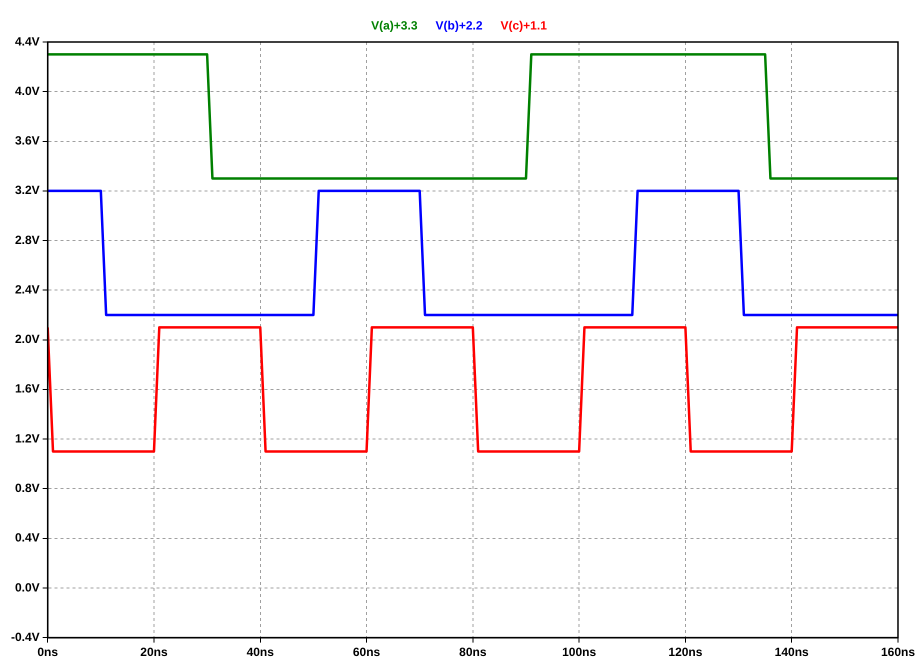  What do you see at coordinates (27, 239) in the screenshot?
I see `y-tick-label: 2.8V` at bounding box center [27, 239].